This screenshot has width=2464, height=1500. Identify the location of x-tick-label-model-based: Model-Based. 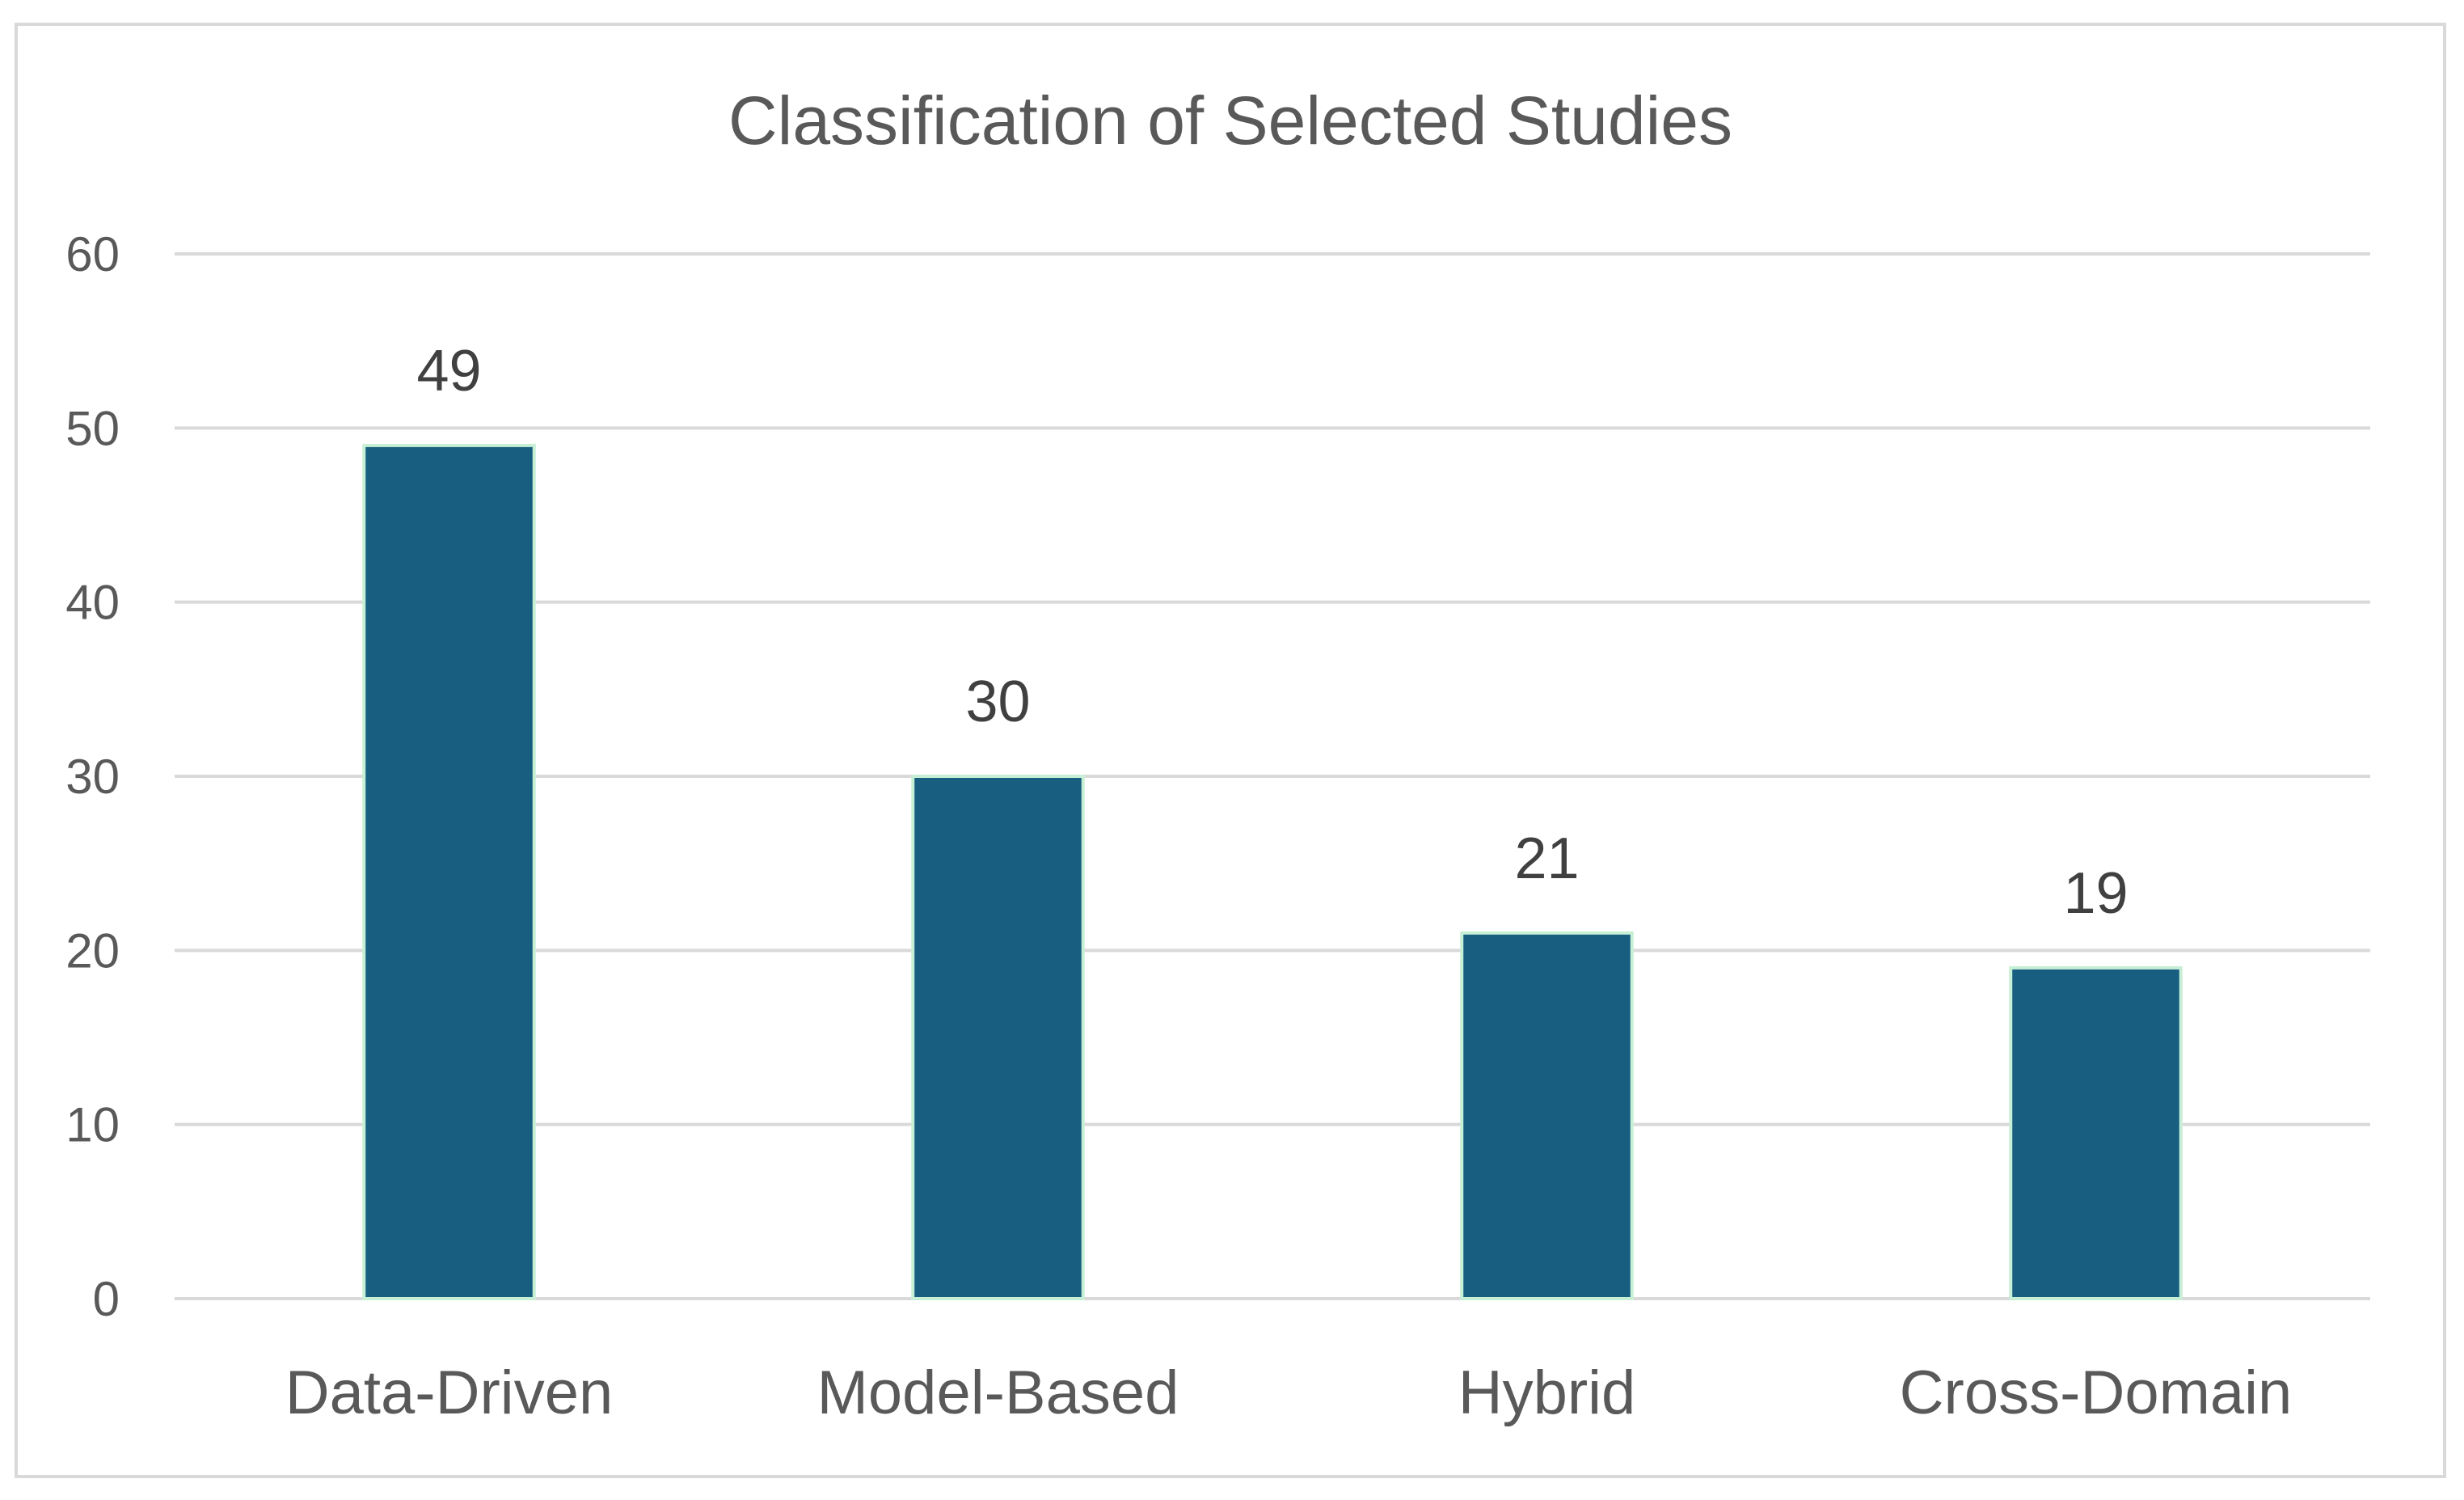
(998, 1392).